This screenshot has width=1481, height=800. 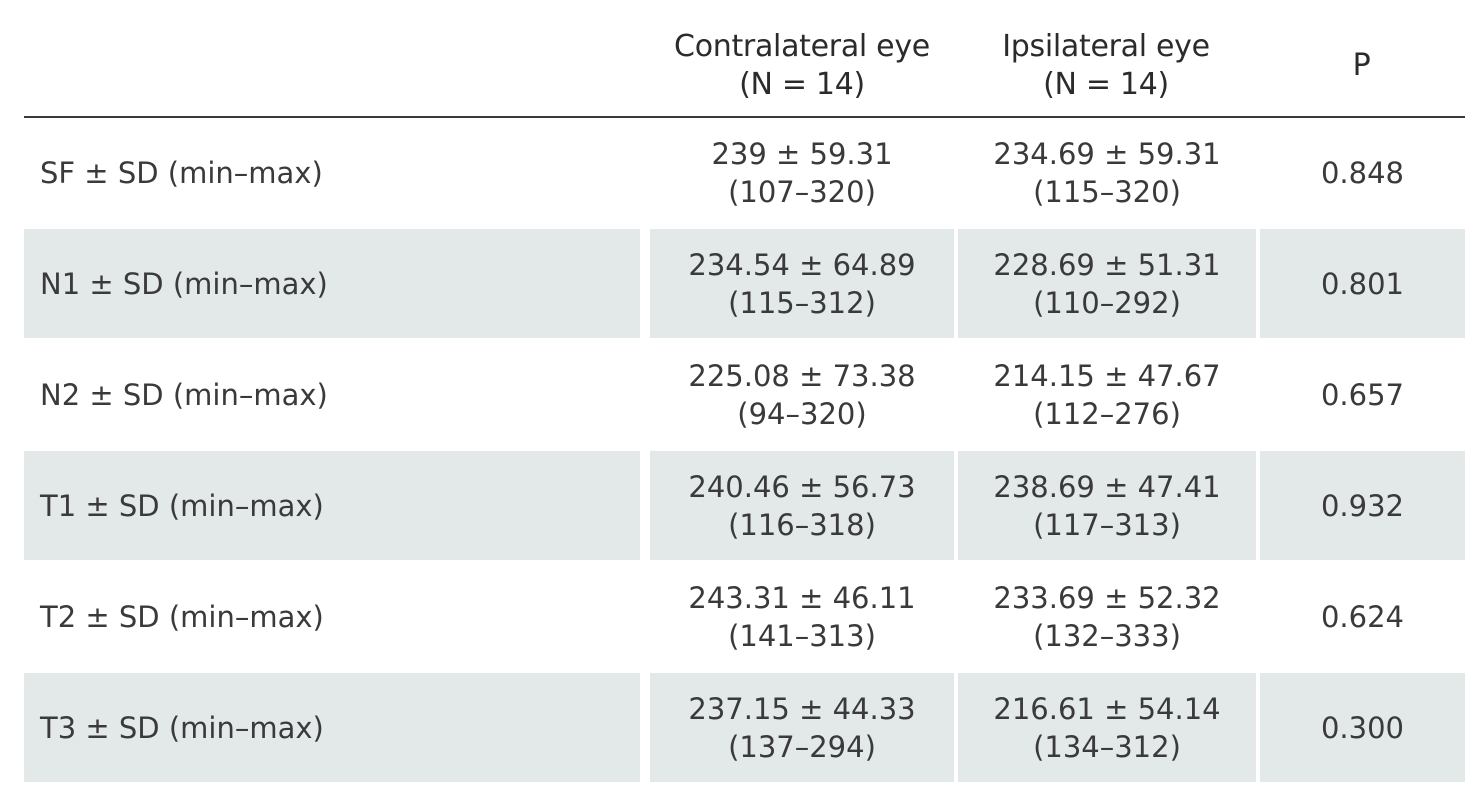 What do you see at coordinates (802, 172) in the screenshot?
I see `cell-contralateral: 239 ± 59.31 (107–320)` at bounding box center [802, 172].